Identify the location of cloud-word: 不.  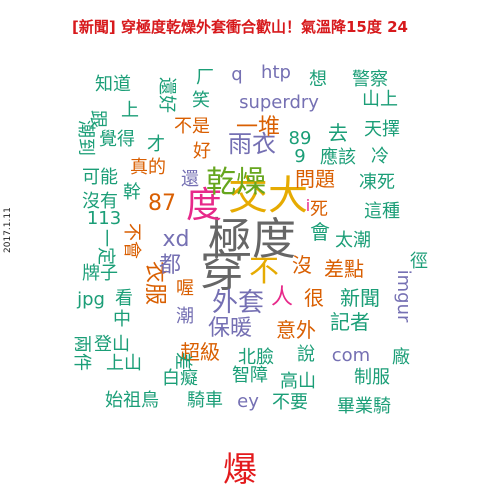
(264, 271).